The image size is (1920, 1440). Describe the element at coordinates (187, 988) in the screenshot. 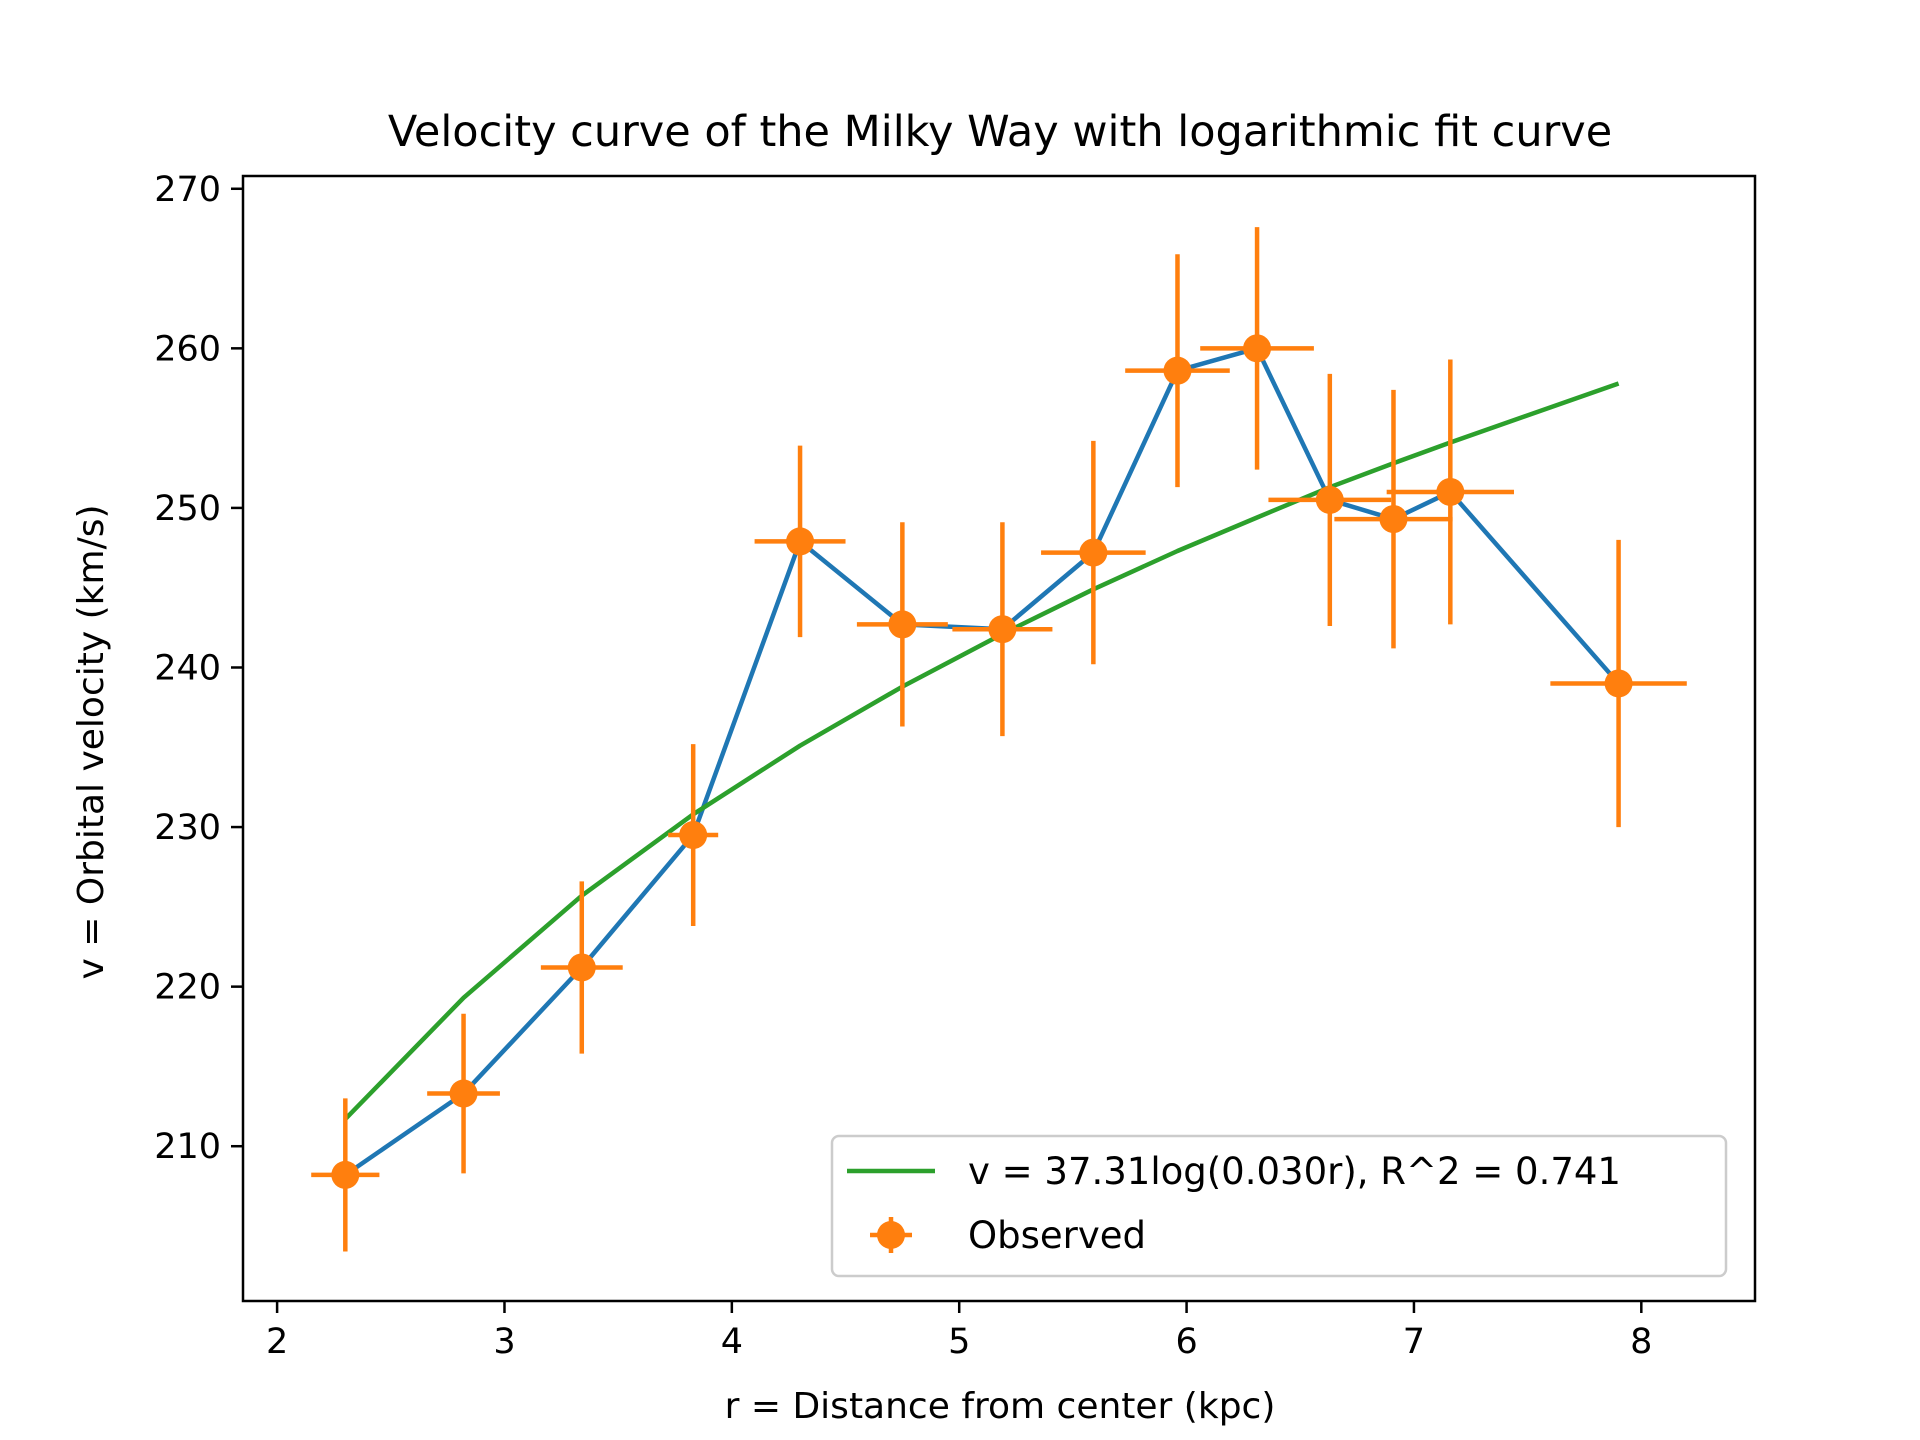

I see `y-tick-label: 220` at that location.